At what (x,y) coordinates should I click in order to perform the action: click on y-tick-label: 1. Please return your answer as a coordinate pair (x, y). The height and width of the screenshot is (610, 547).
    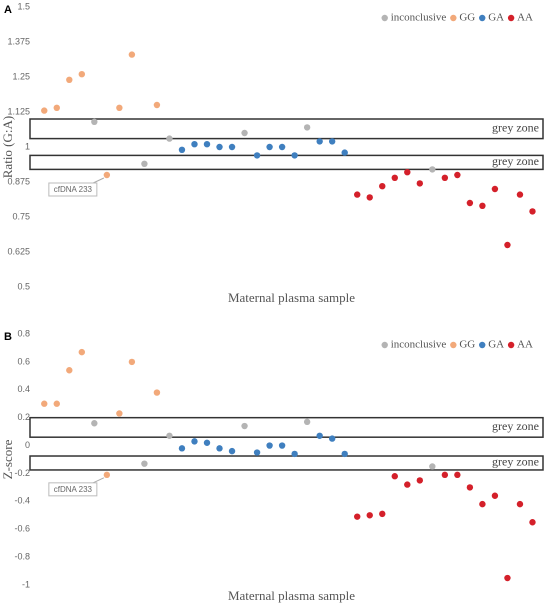
    Looking at the image, I should click on (27, 146).